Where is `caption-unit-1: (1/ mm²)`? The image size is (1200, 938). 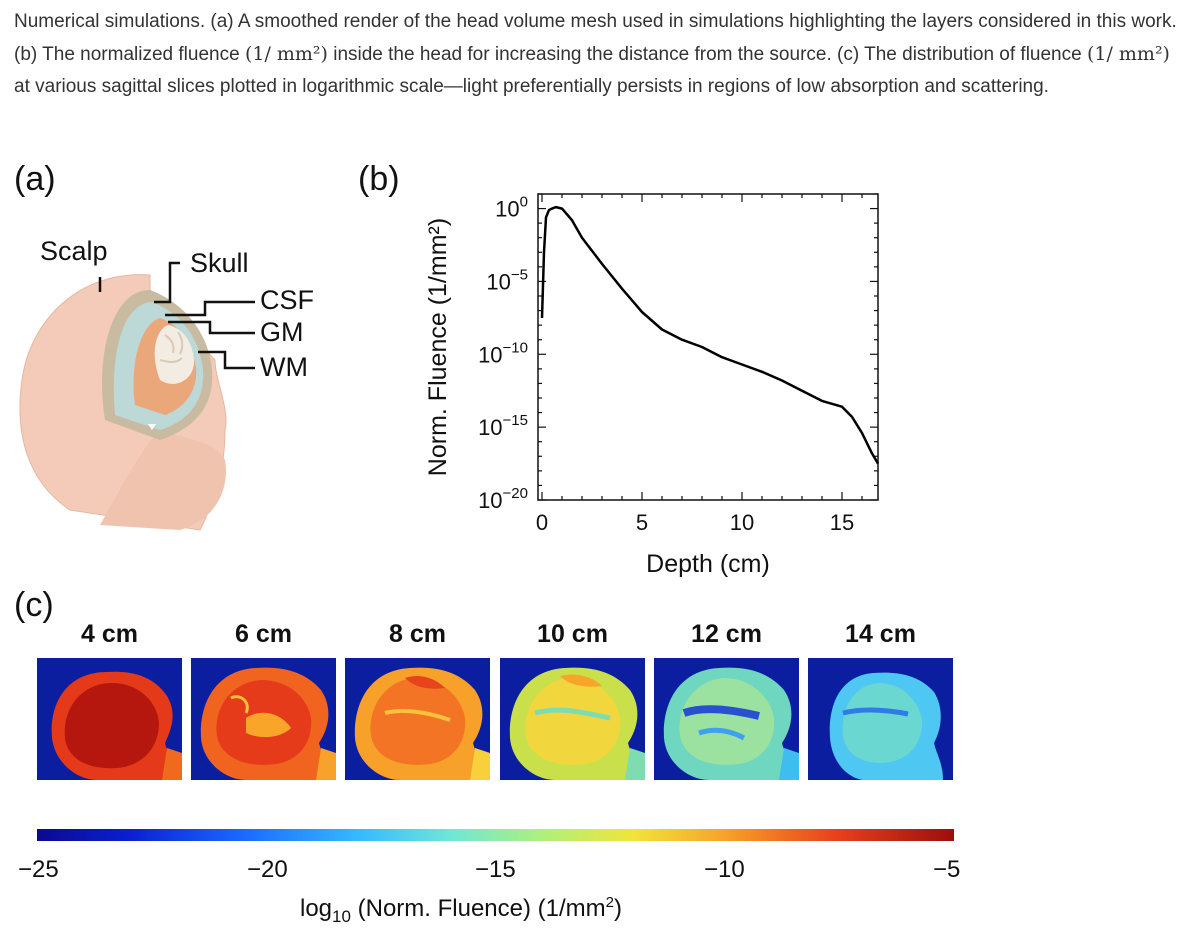
caption-unit-1: (1/ mm²) is located at coordinates (286, 54).